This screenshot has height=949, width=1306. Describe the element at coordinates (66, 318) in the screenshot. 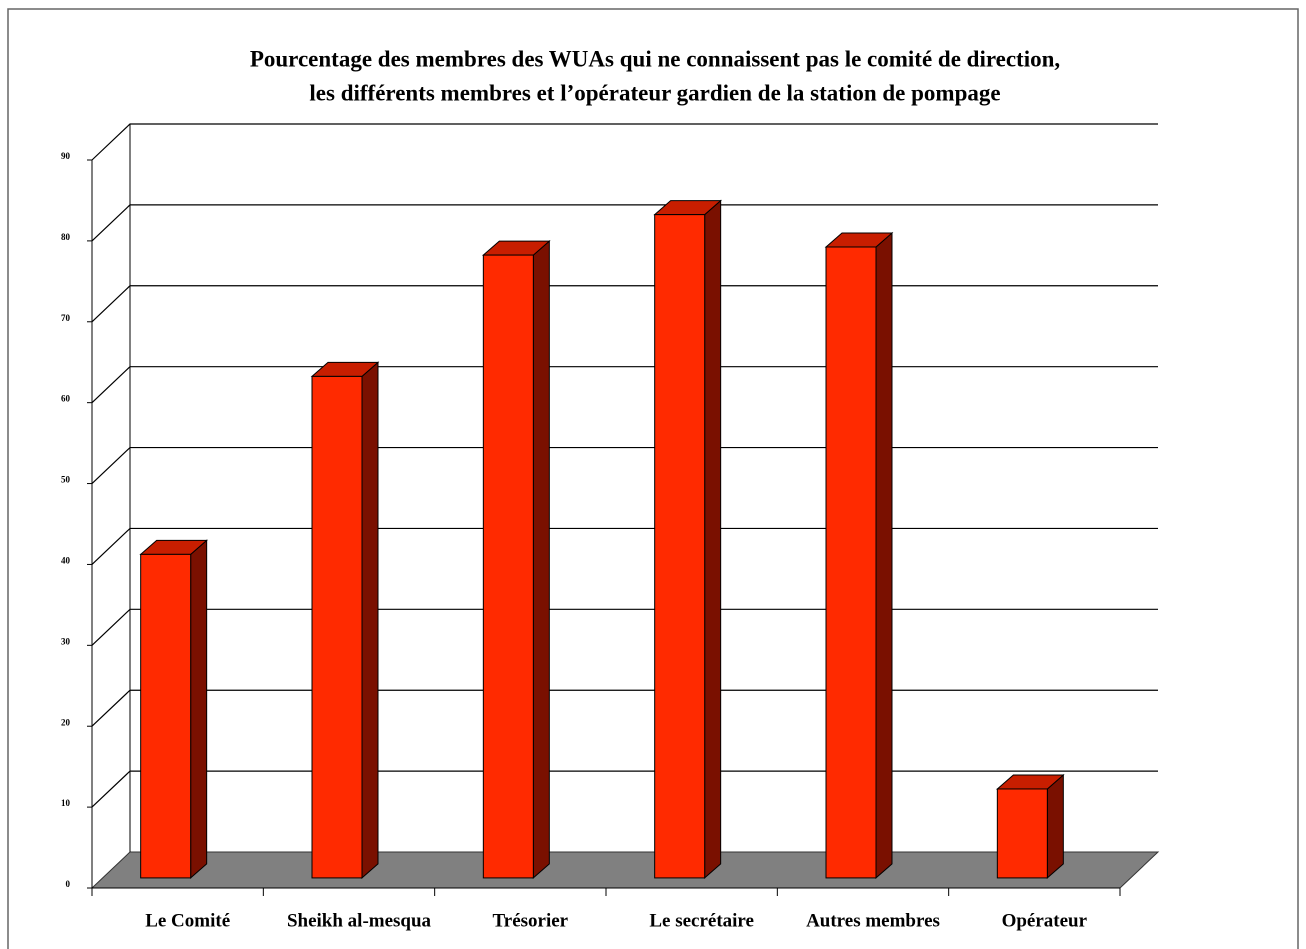

I see `y-tick-label: 70` at that location.